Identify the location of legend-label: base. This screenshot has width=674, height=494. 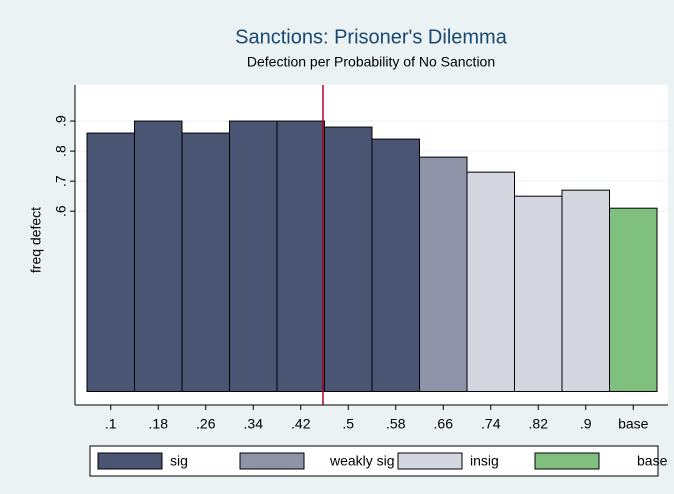
(652, 461).